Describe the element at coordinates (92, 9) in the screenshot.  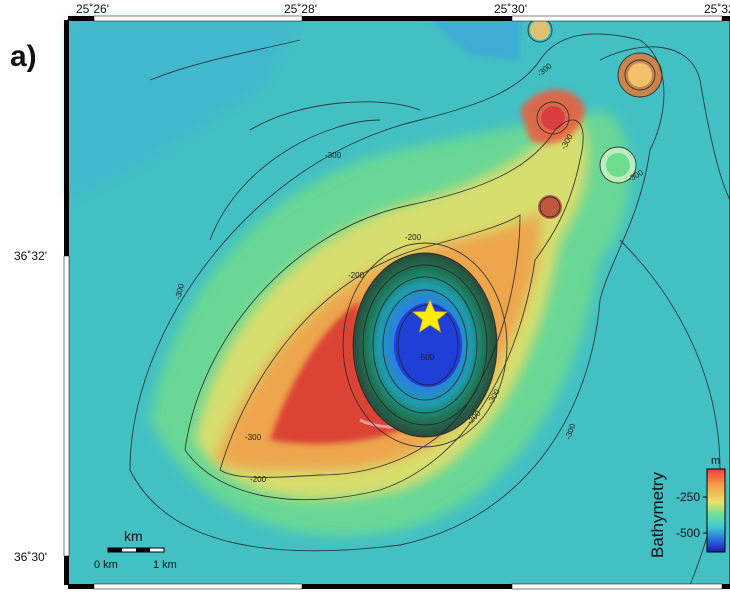
I see `lon-tick-label: 25˚26'` at that location.